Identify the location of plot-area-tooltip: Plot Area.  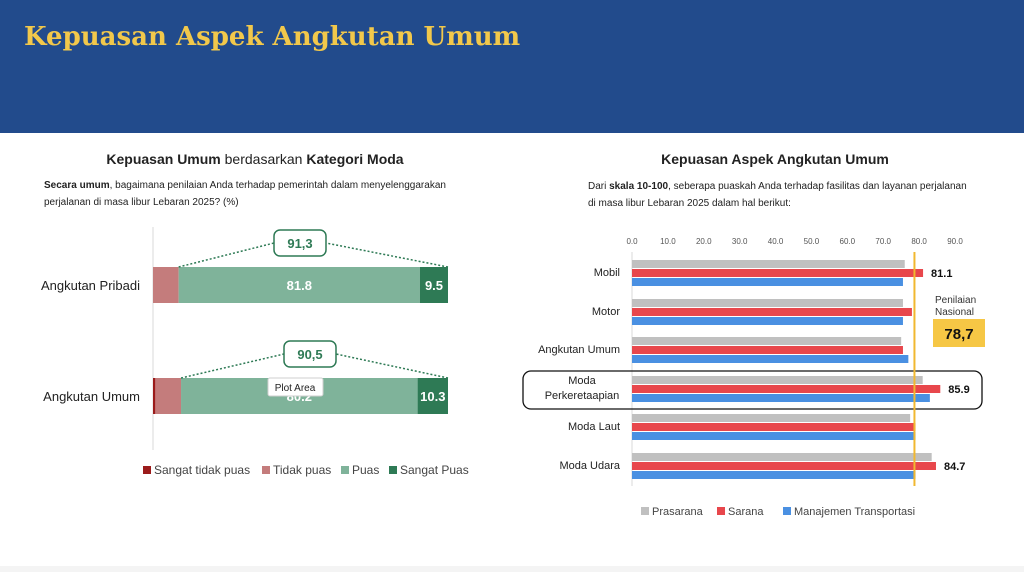
(295, 387).